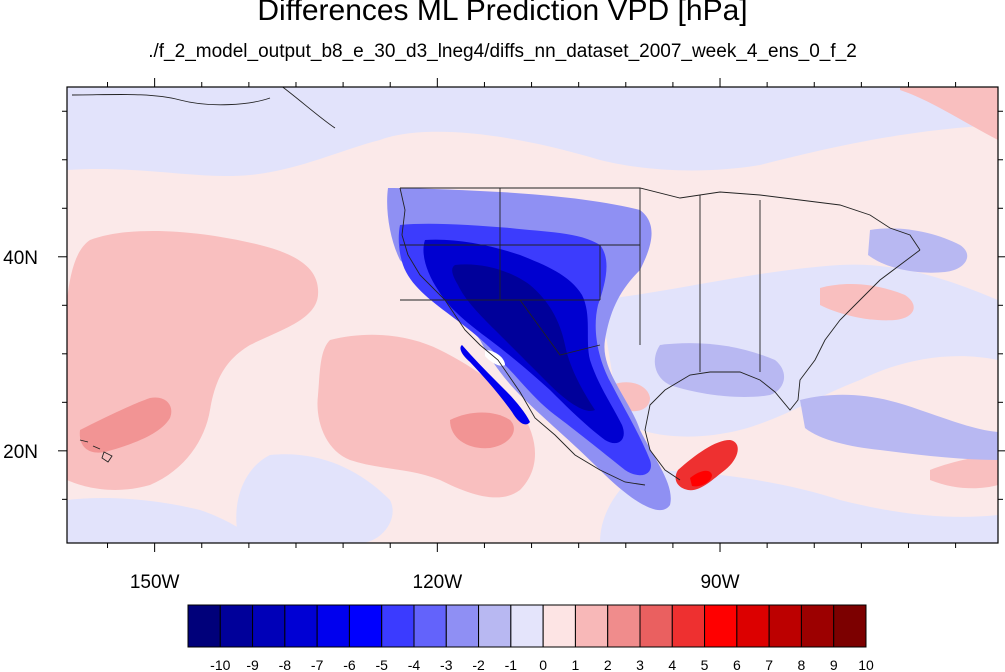 This screenshot has height=672, width=1005. I want to click on colorbar-label: 2, so click(608, 664).